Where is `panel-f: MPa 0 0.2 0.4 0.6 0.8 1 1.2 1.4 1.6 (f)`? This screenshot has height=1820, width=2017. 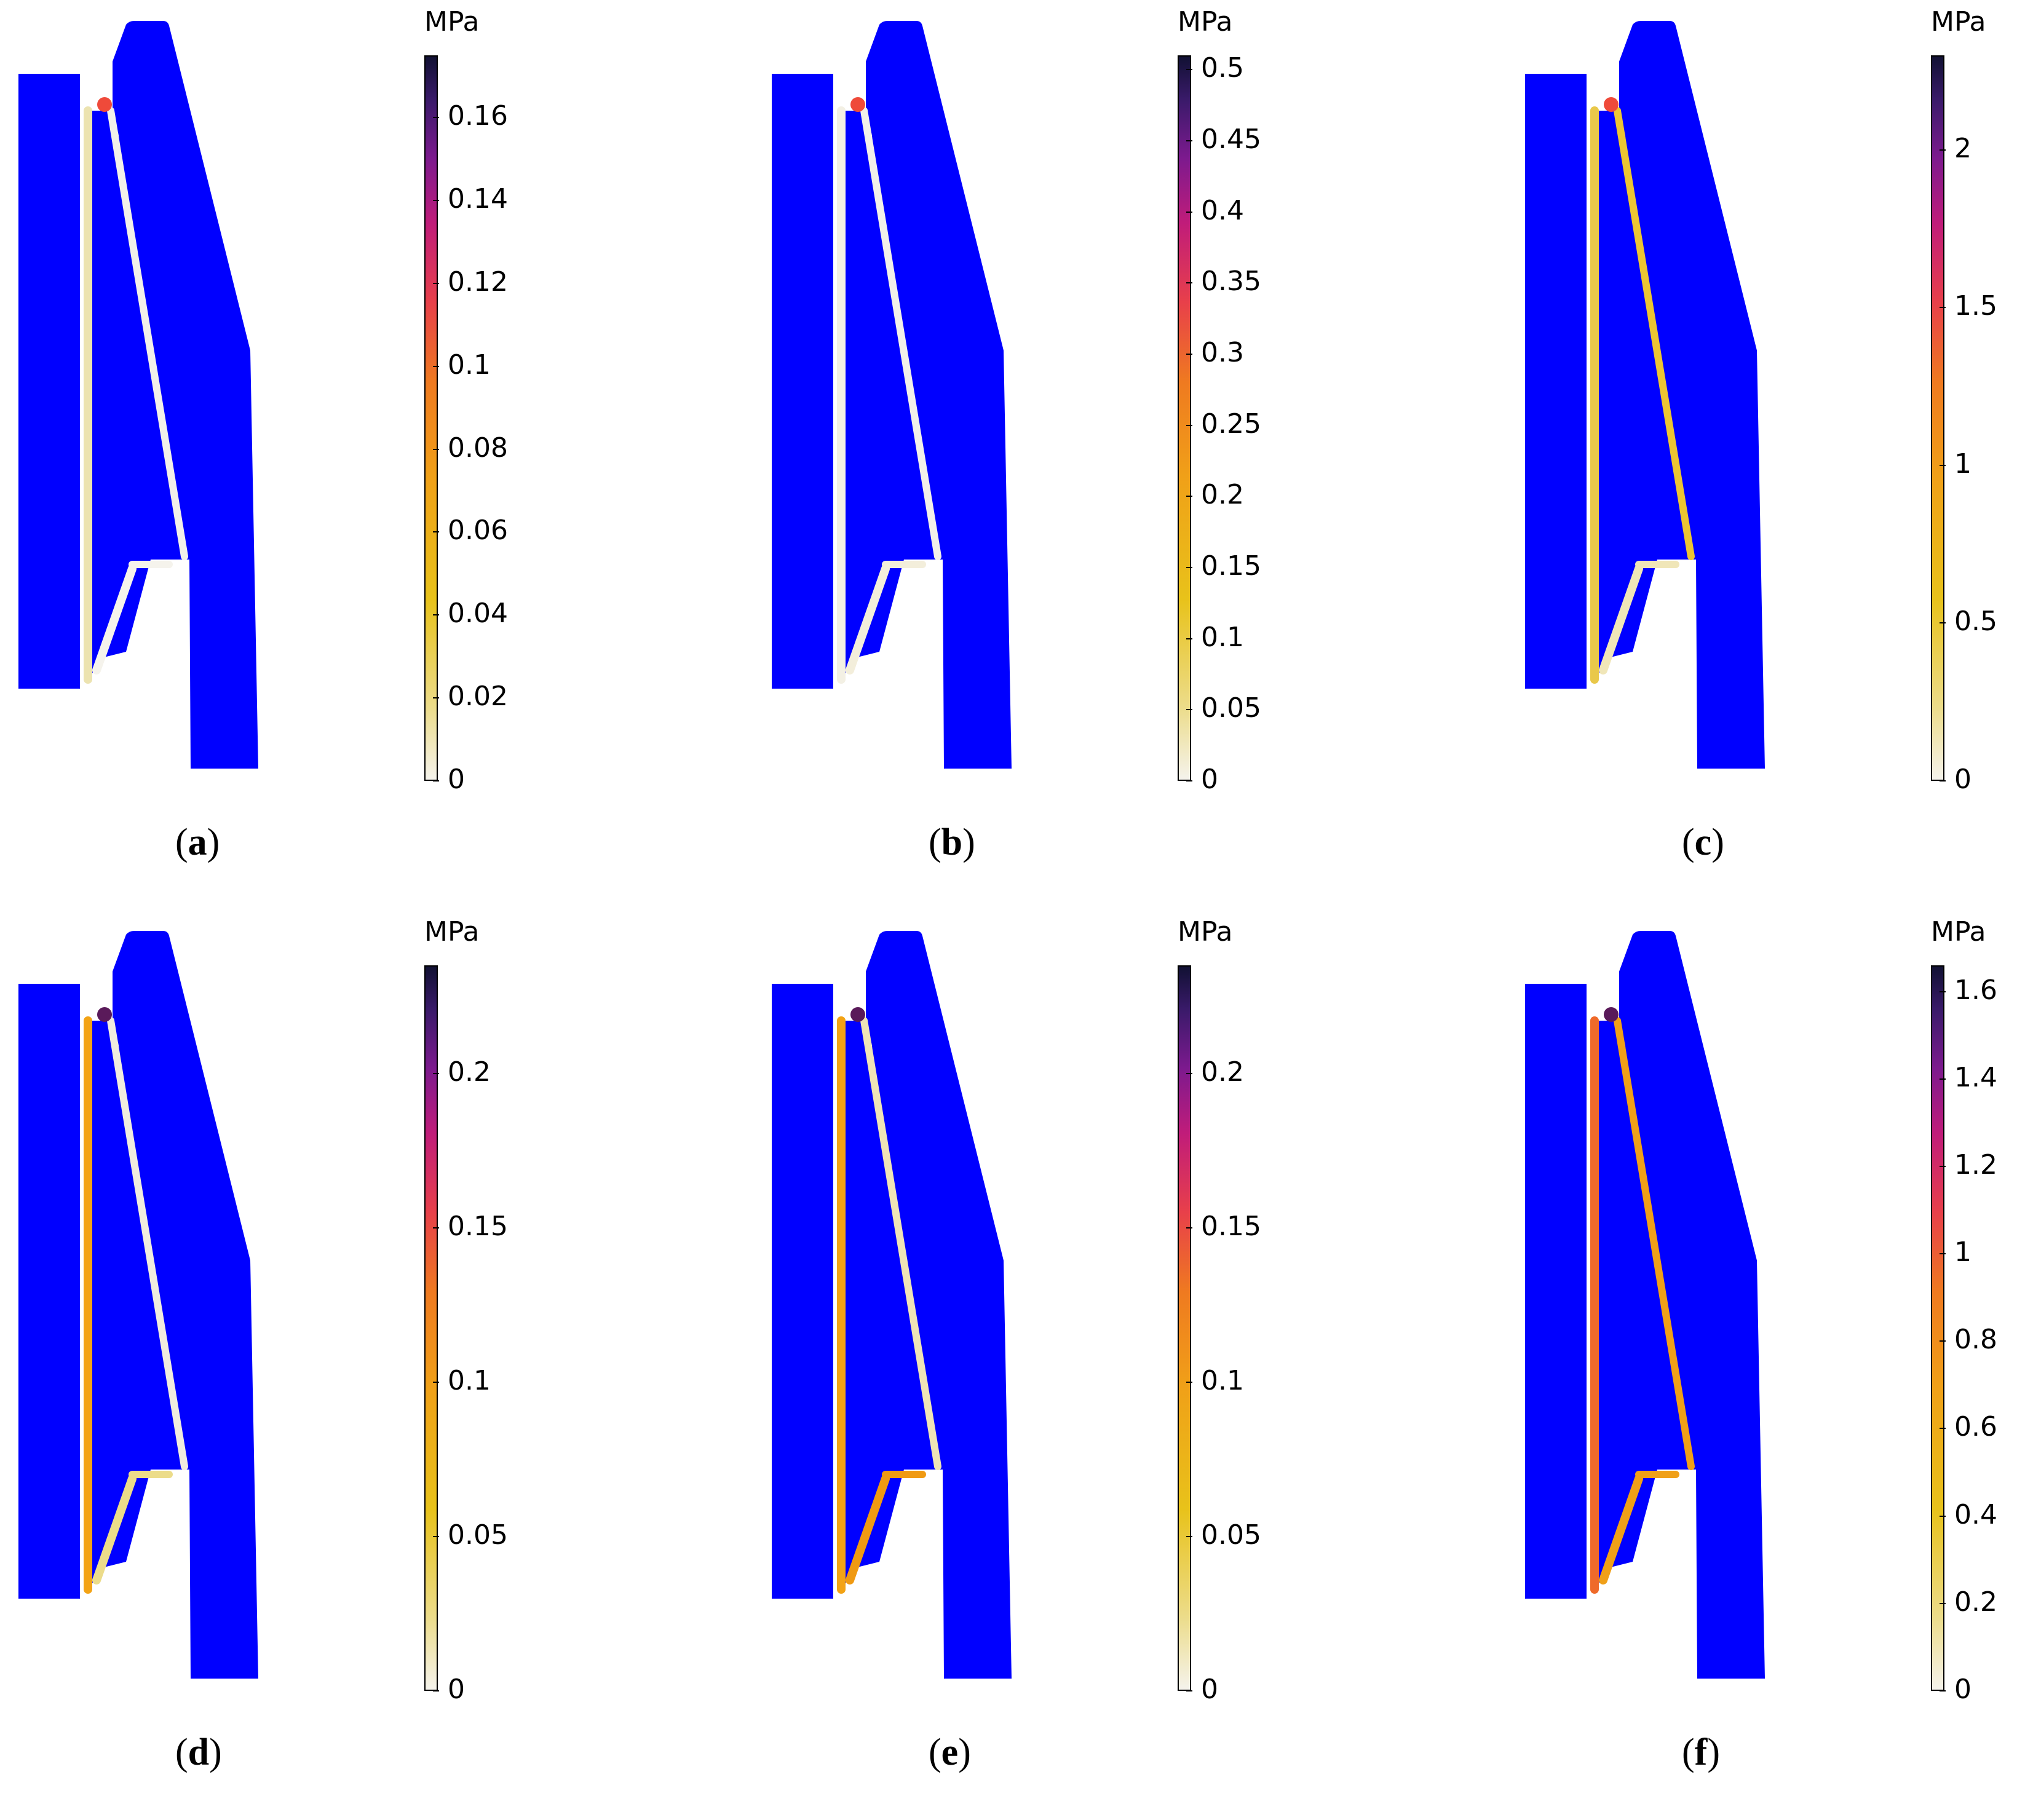 panel-f: MPa 0 0.2 0.4 0.6 0.8 1 1.2 1.4 1.6 (f) is located at coordinates (1762, 1365).